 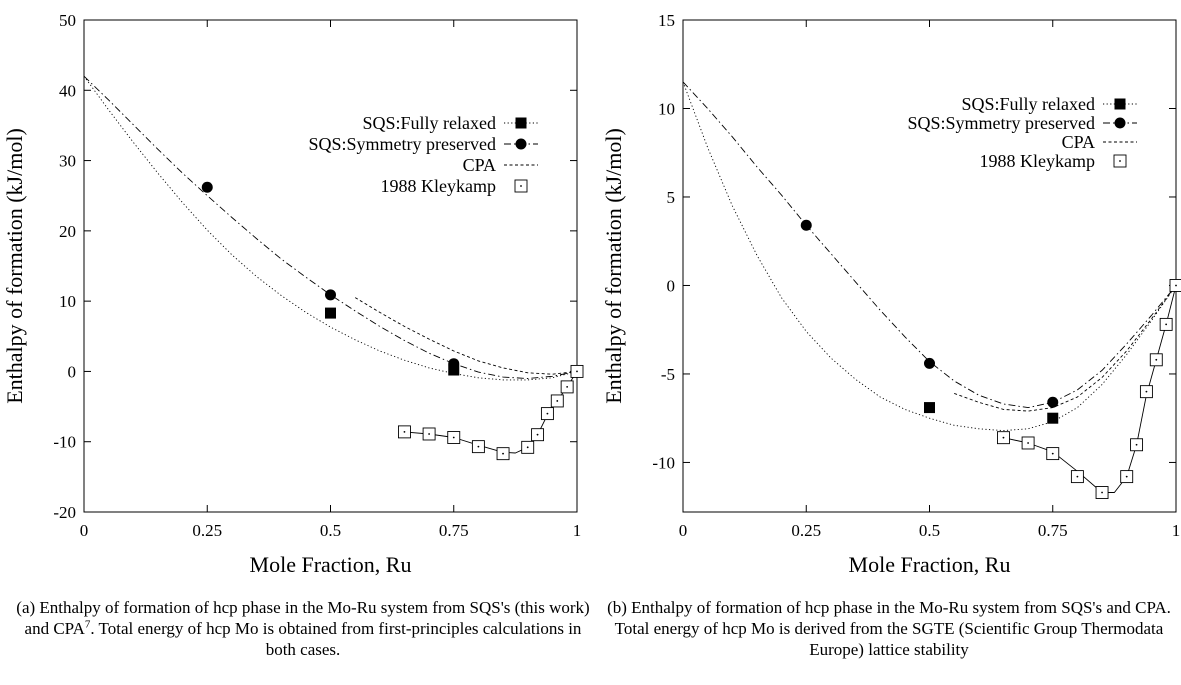 I want to click on panel-a-cpa-line, so click(x=466, y=336).